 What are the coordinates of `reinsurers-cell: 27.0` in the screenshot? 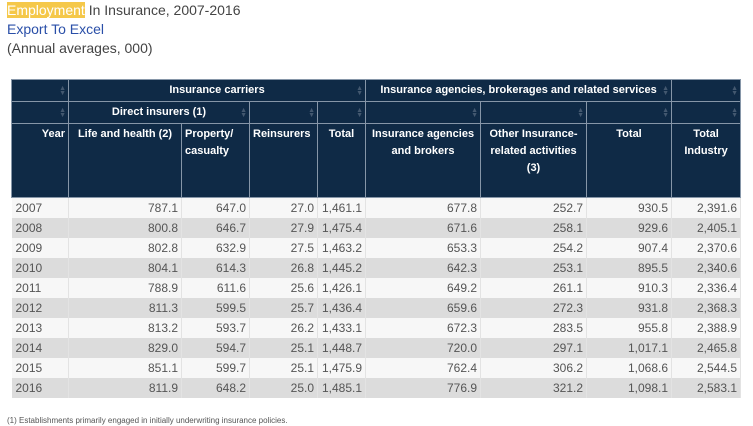 It's located at (283, 207).